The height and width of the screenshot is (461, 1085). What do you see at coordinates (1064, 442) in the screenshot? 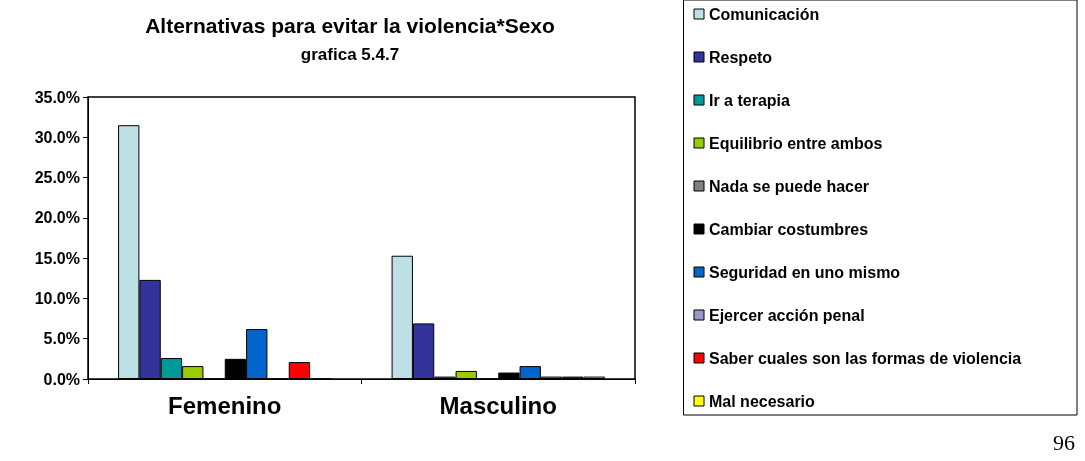
I see `text: 96` at bounding box center [1064, 442].